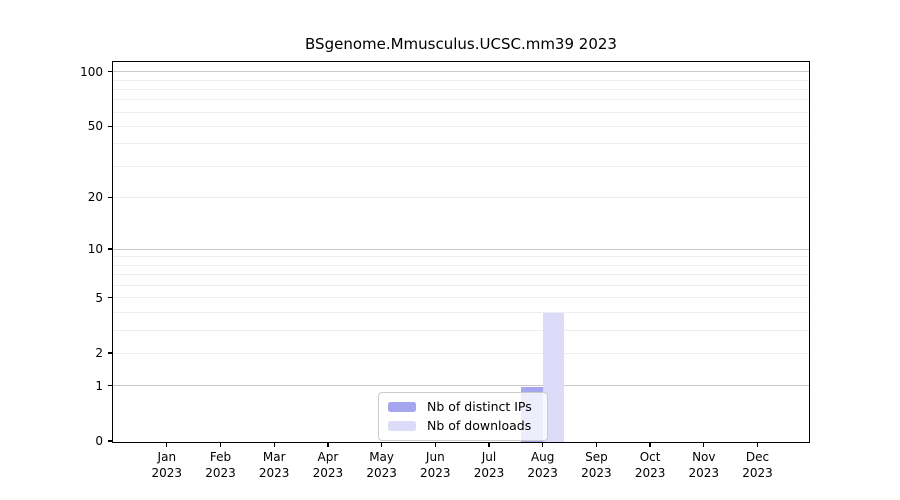 This screenshot has width=900, height=500. I want to click on x-axis-tick-label: Jun 2023, so click(435, 465).